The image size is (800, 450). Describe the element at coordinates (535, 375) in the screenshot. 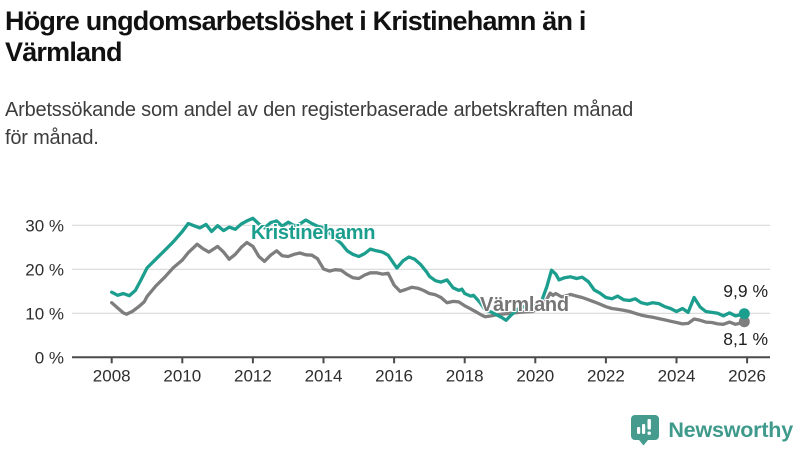

I see `x-tick-label: 2020` at that location.